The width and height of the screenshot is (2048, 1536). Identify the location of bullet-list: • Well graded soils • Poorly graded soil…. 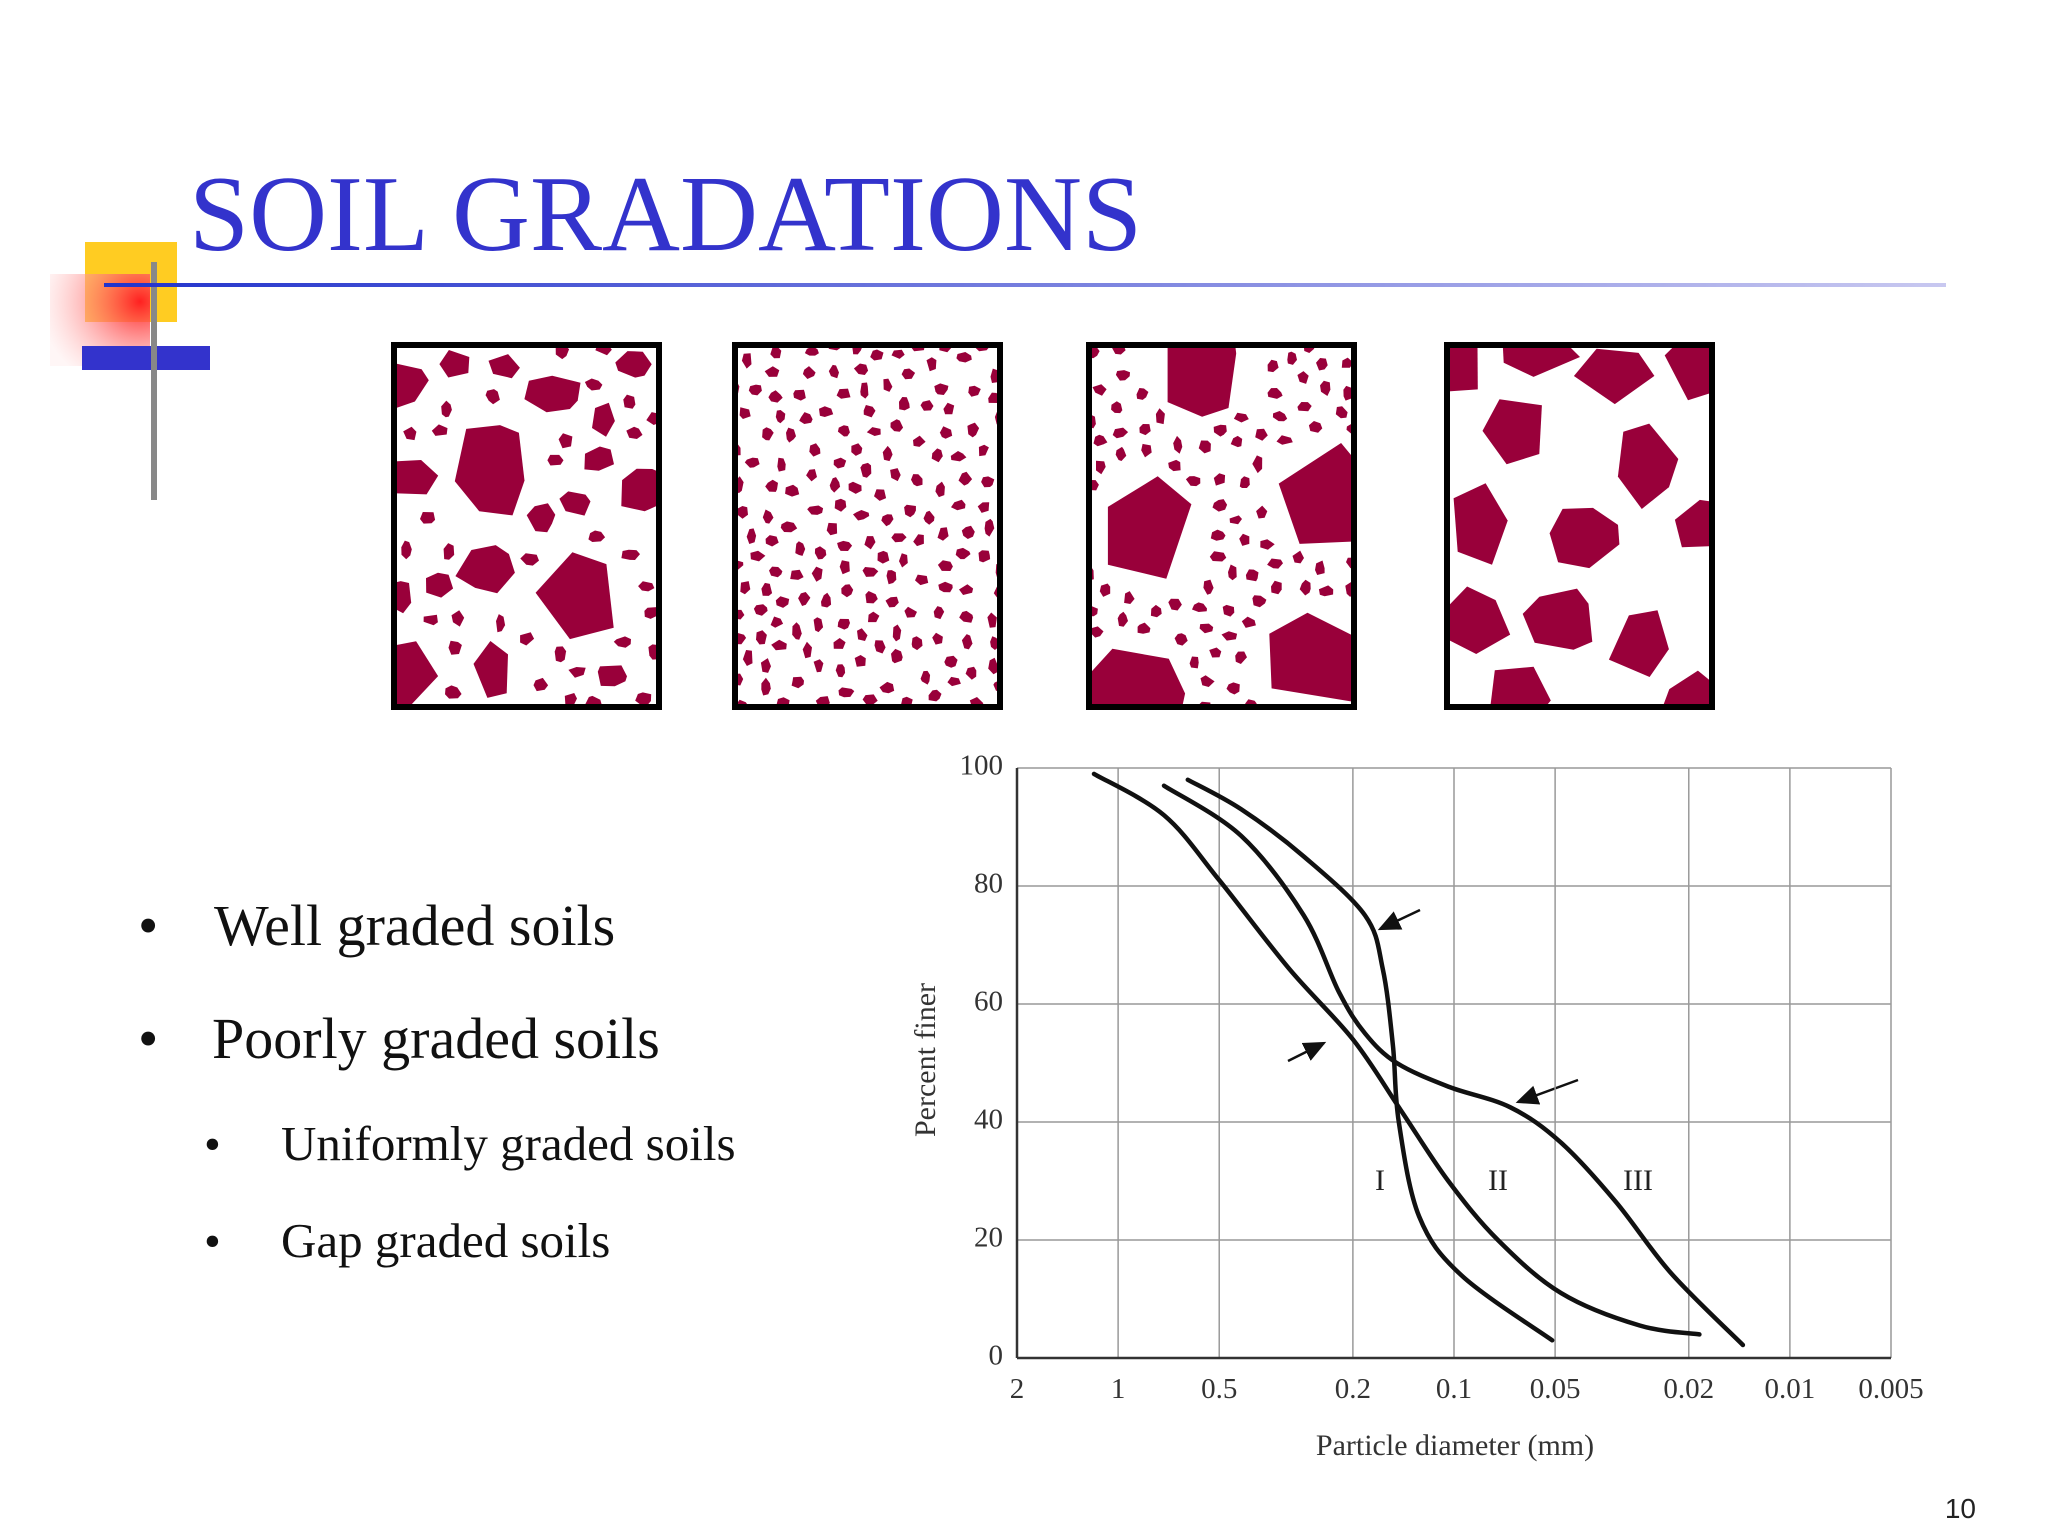
(437, 1080).